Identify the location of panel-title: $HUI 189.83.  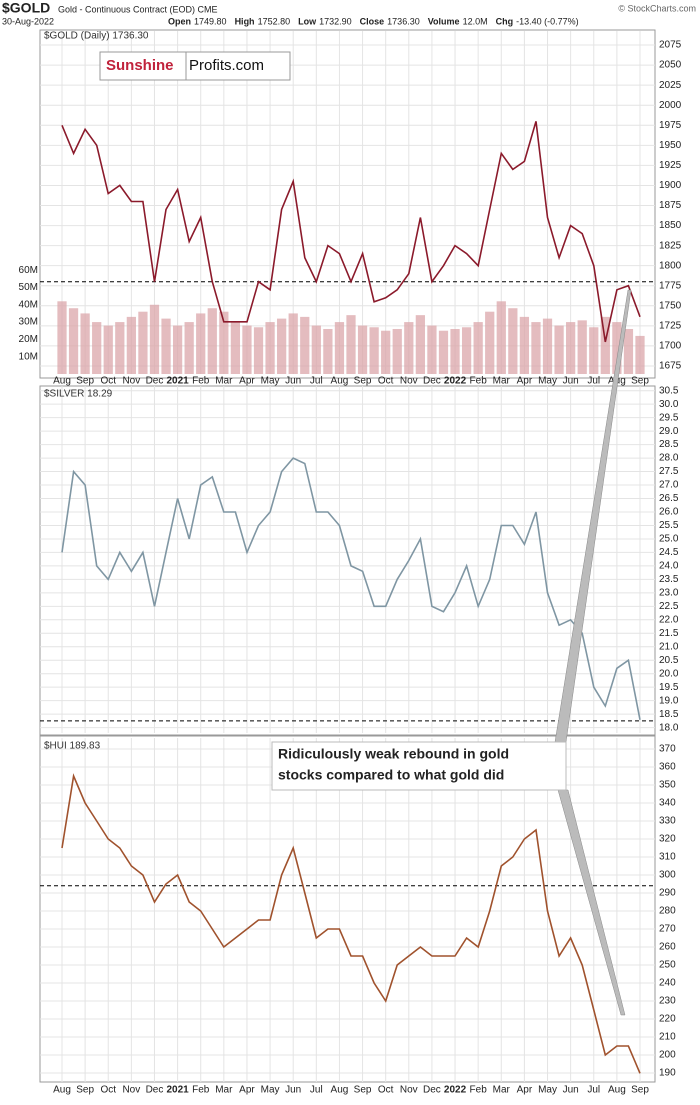
(72, 746).